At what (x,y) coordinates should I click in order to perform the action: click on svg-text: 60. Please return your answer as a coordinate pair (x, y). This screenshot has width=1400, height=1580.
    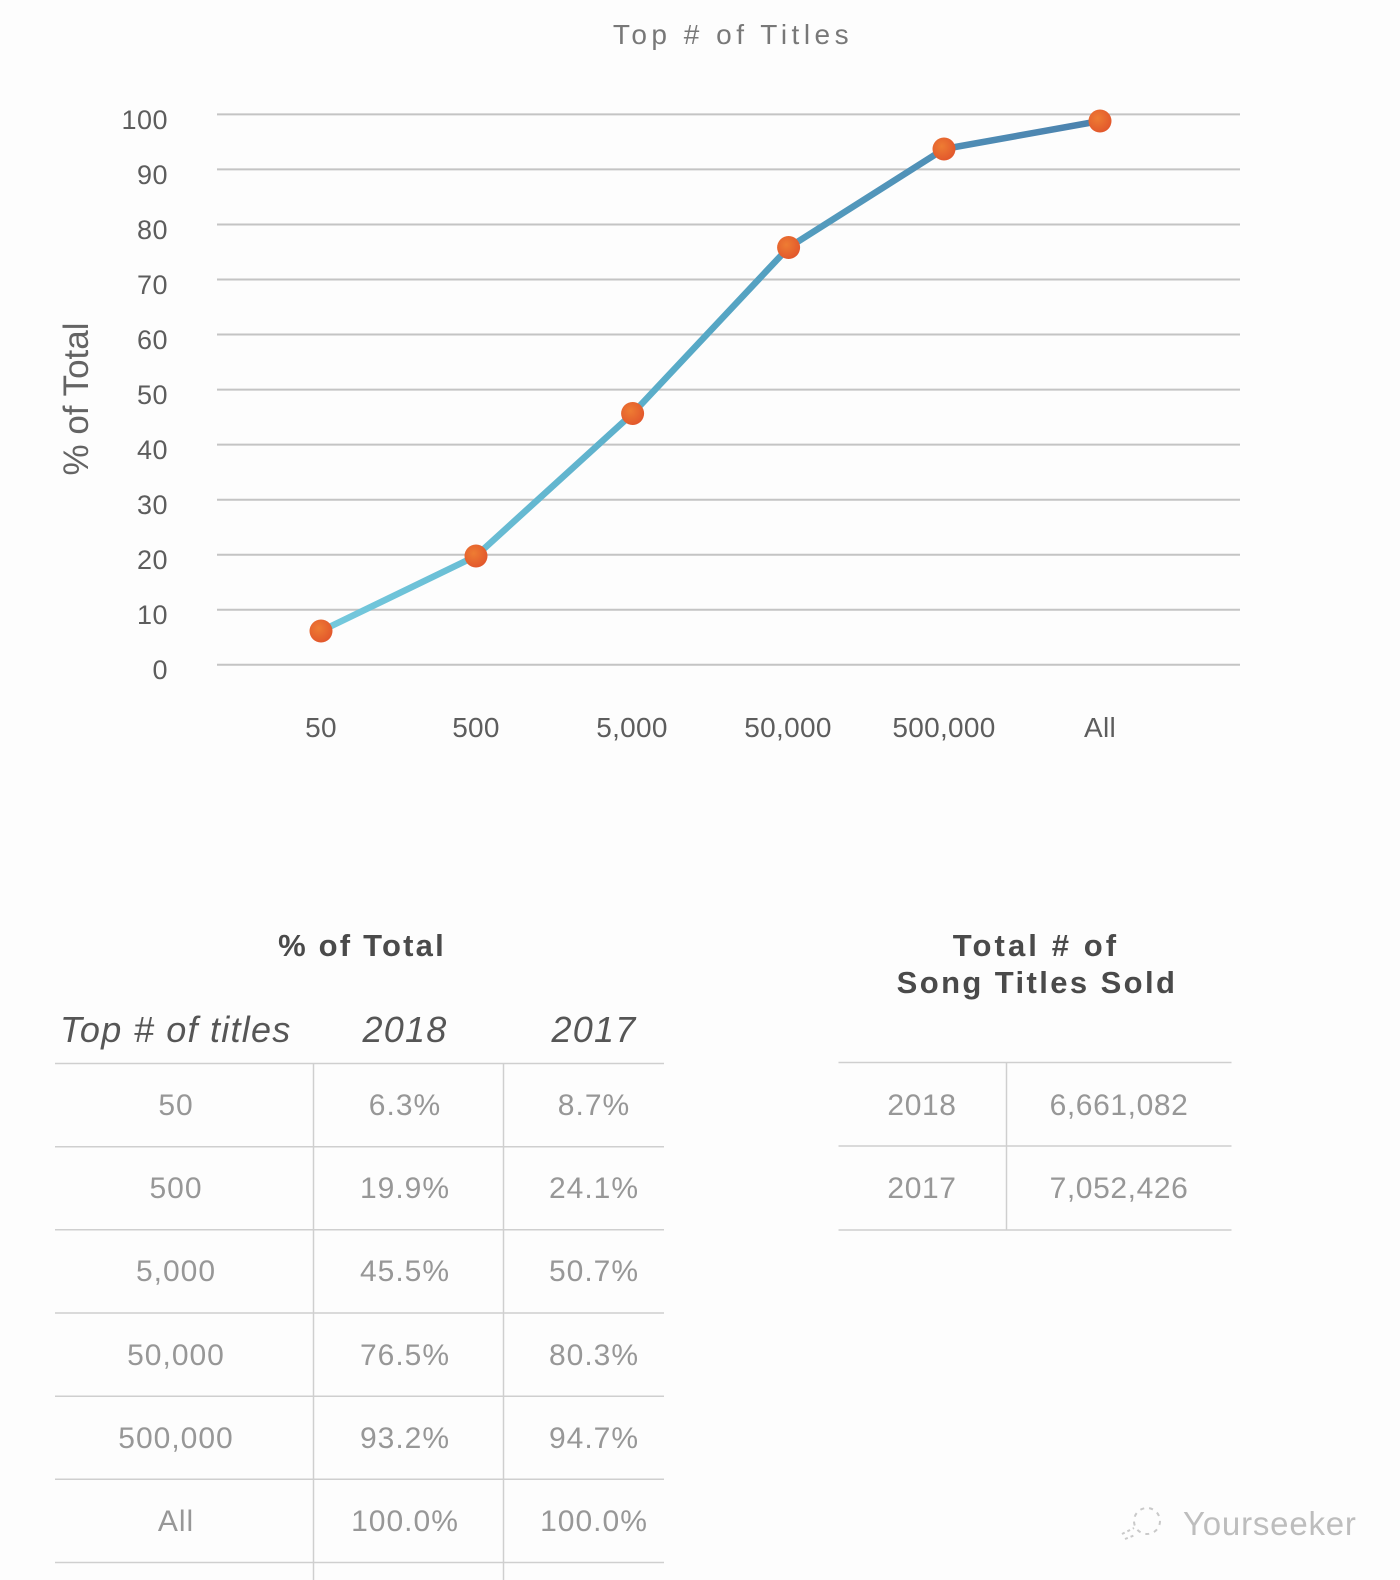
    Looking at the image, I should click on (152, 340).